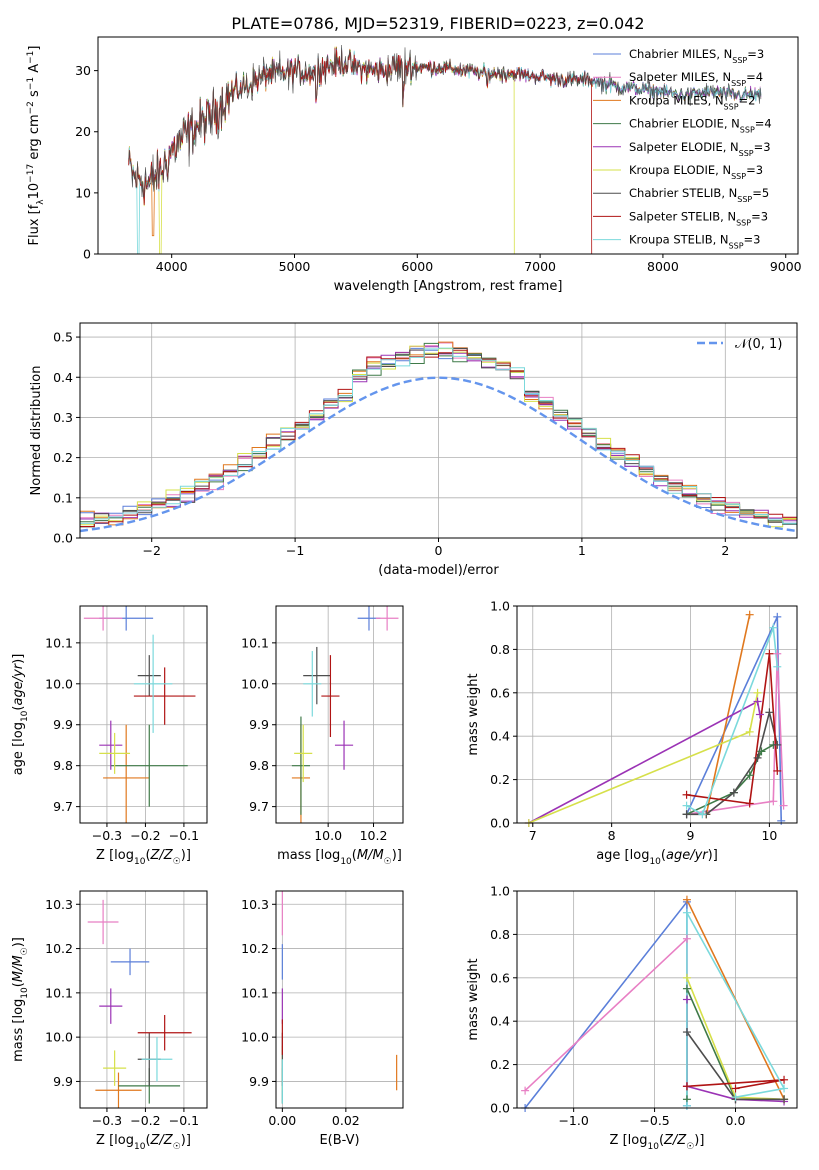 This screenshot has height=1170, width=819. Describe the element at coordinates (694, 242) in the screenshot. I see `legend-label: Kroupa STELIB, NSSP=3` at that location.